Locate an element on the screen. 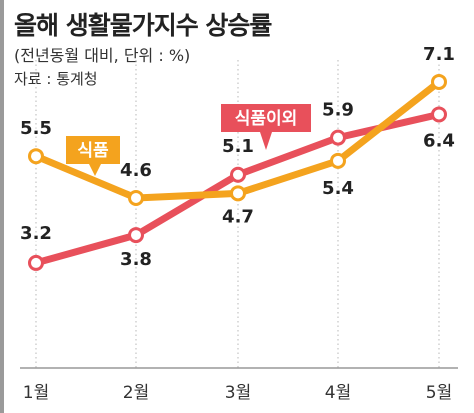  data-label-food: 4.7 is located at coordinates (238, 216).